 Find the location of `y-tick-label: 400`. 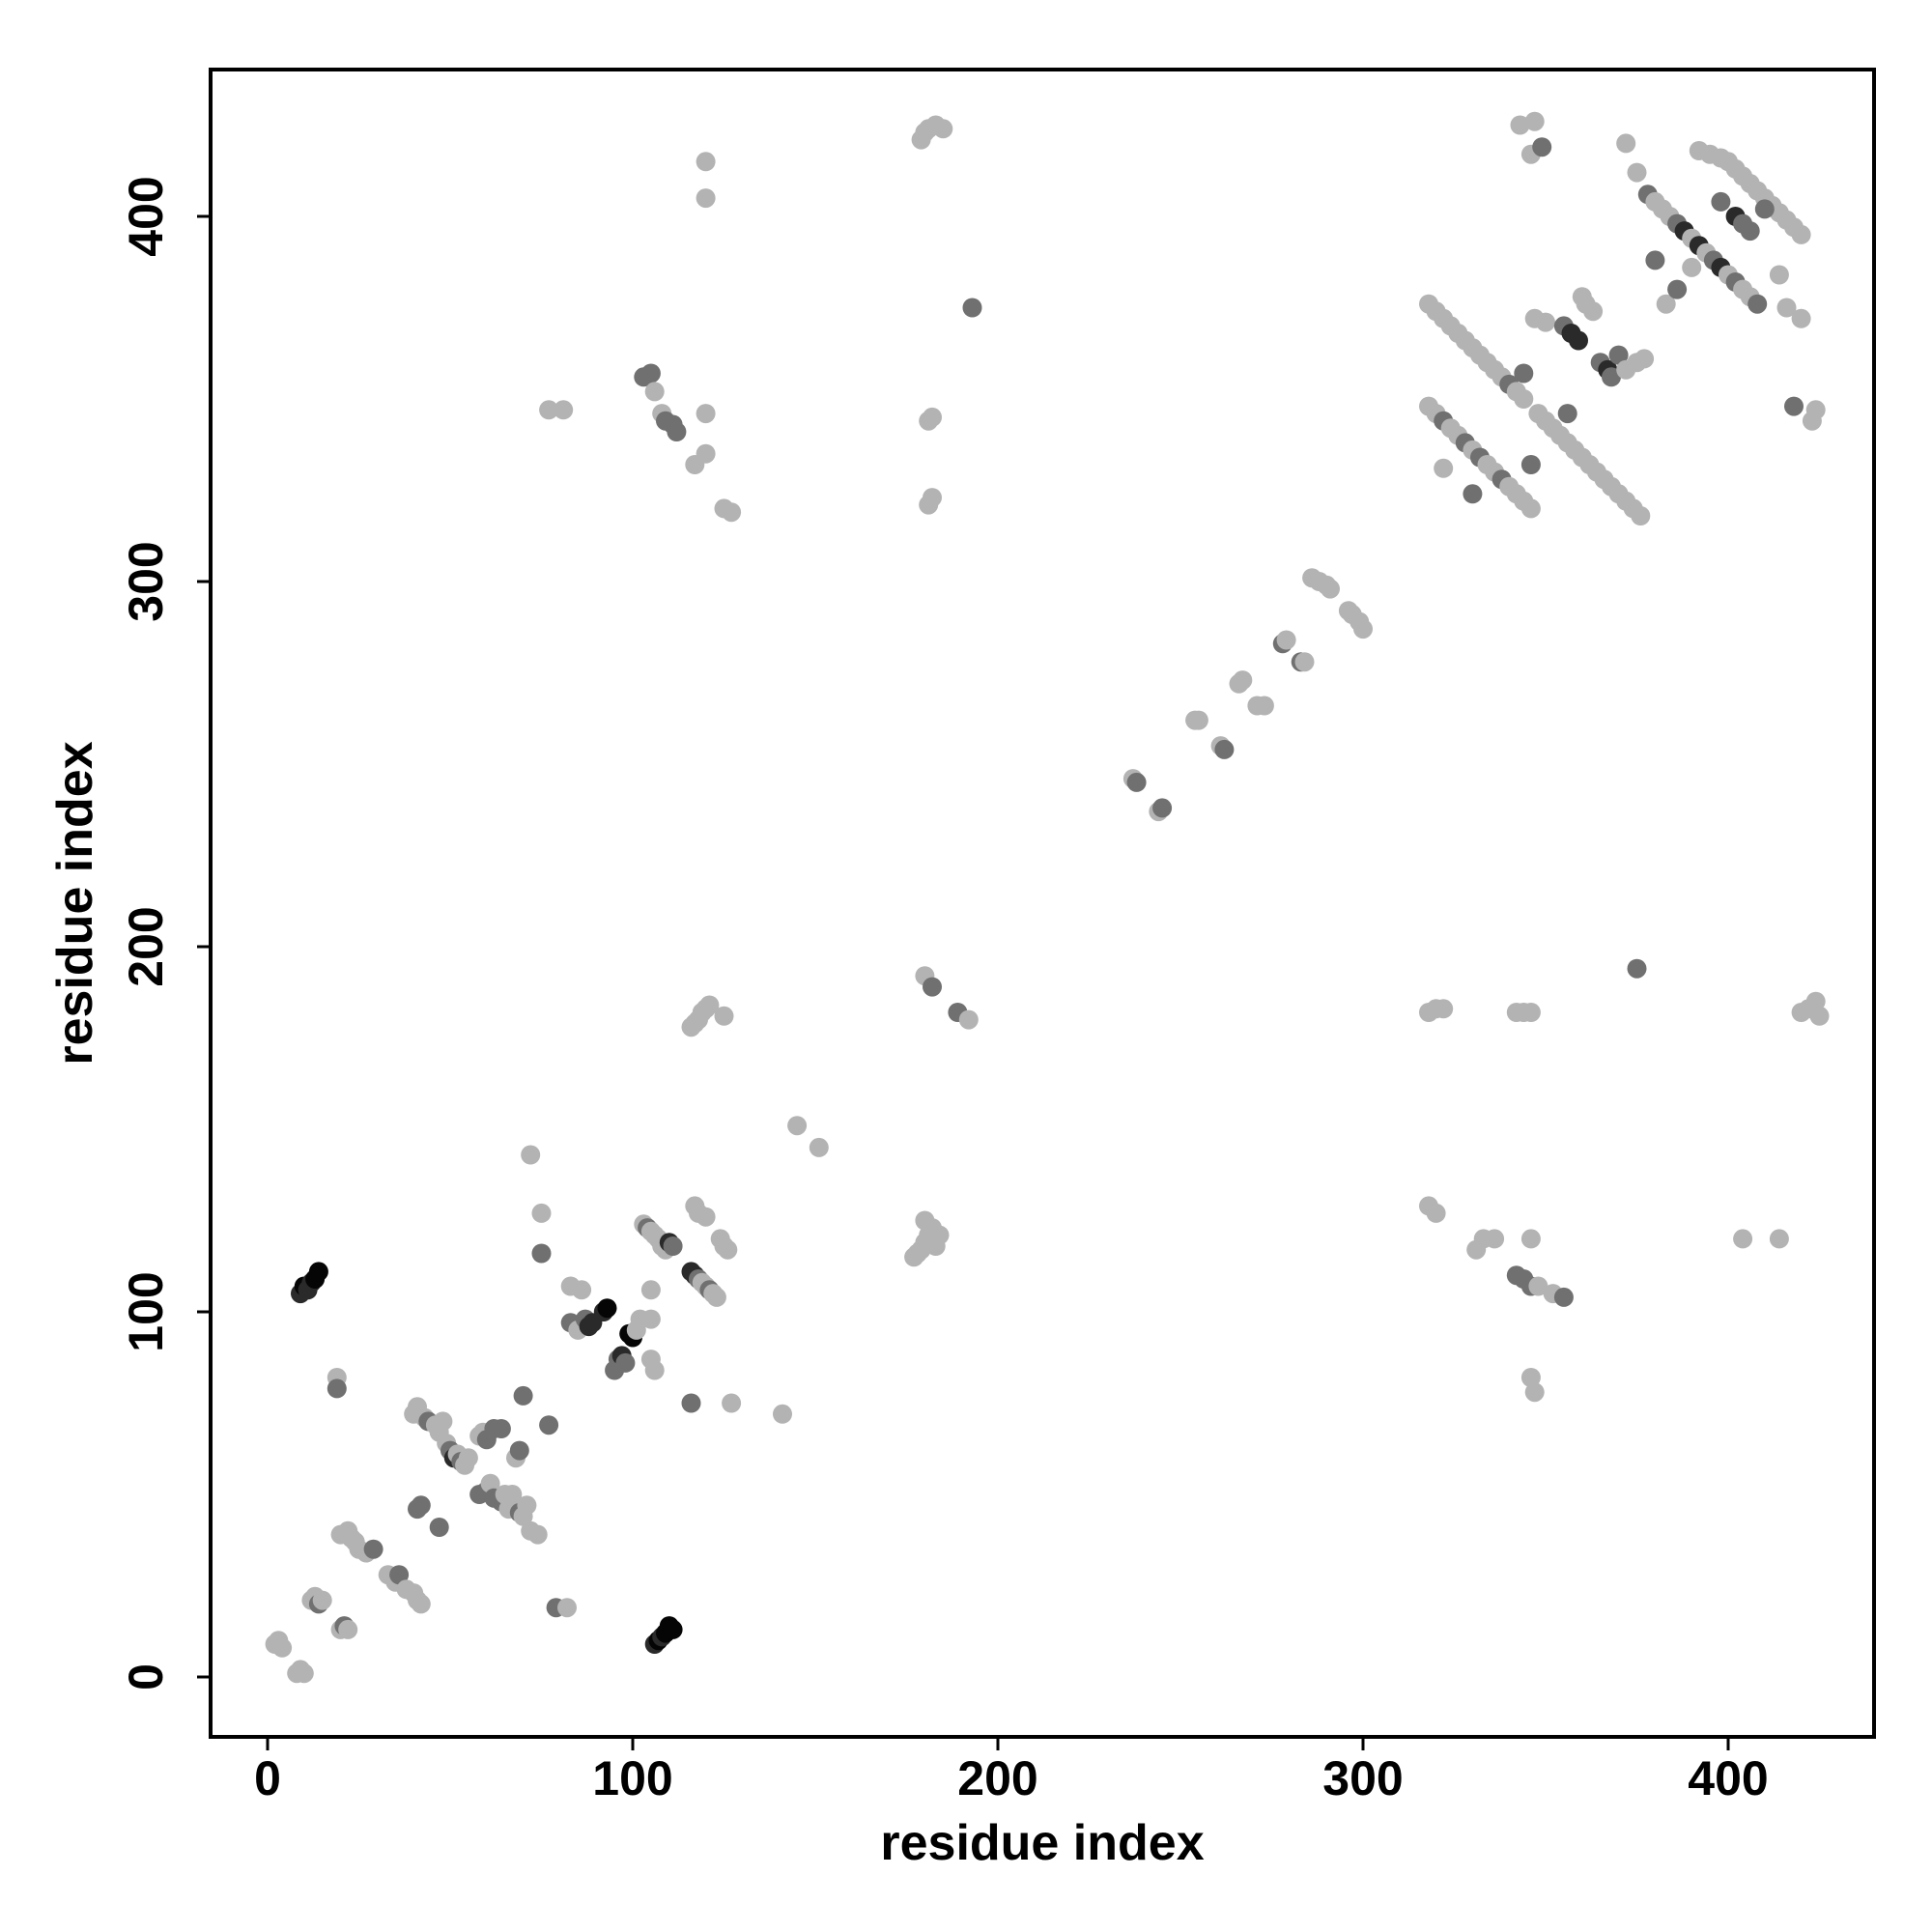

y-tick-label: 400 is located at coordinates (146, 216).